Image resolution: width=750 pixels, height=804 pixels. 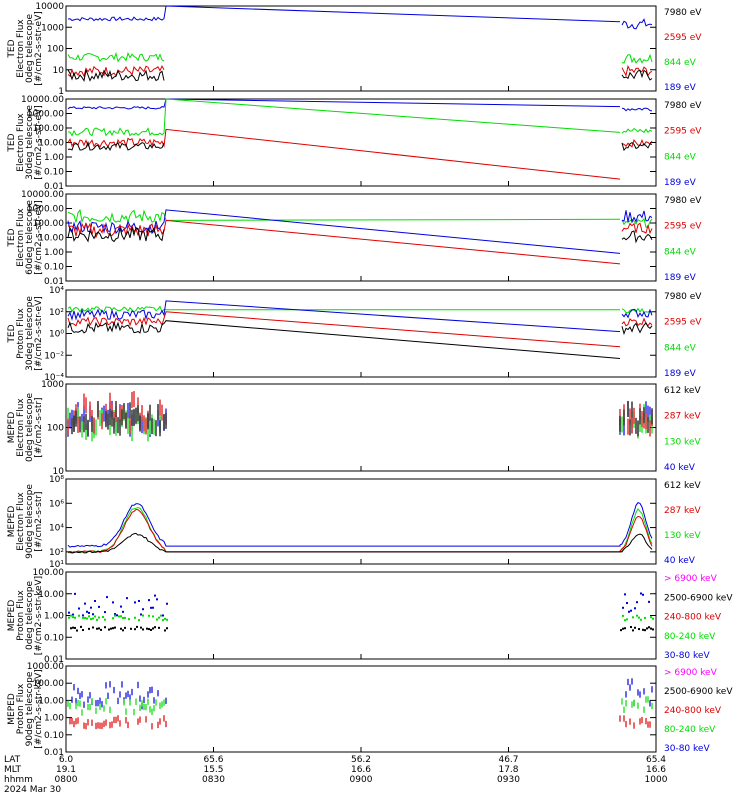 What do you see at coordinates (30, 142) in the screenshot?
I see `ylabel-line: 30deg telescope` at bounding box center [30, 142].